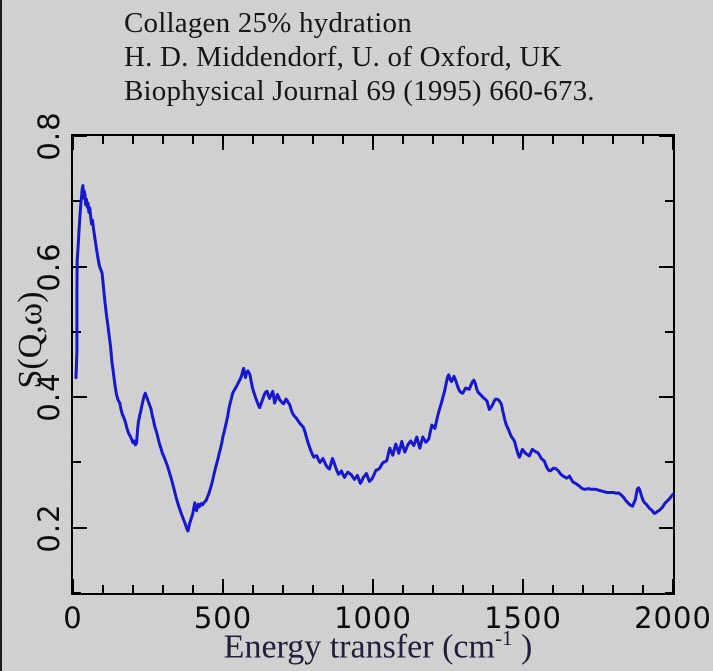 The image size is (713, 671). What do you see at coordinates (49, 267) in the screenshot?
I see `y-tick-label: 0.6` at bounding box center [49, 267].